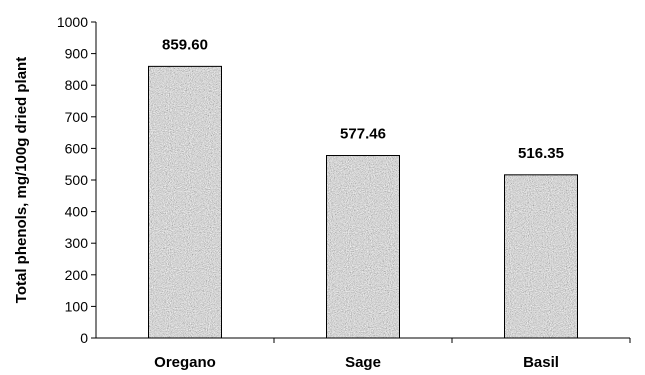  Describe the element at coordinates (21, 180) in the screenshot. I see `y-axis-label: Total phenols, mg/100g dried plant` at that location.